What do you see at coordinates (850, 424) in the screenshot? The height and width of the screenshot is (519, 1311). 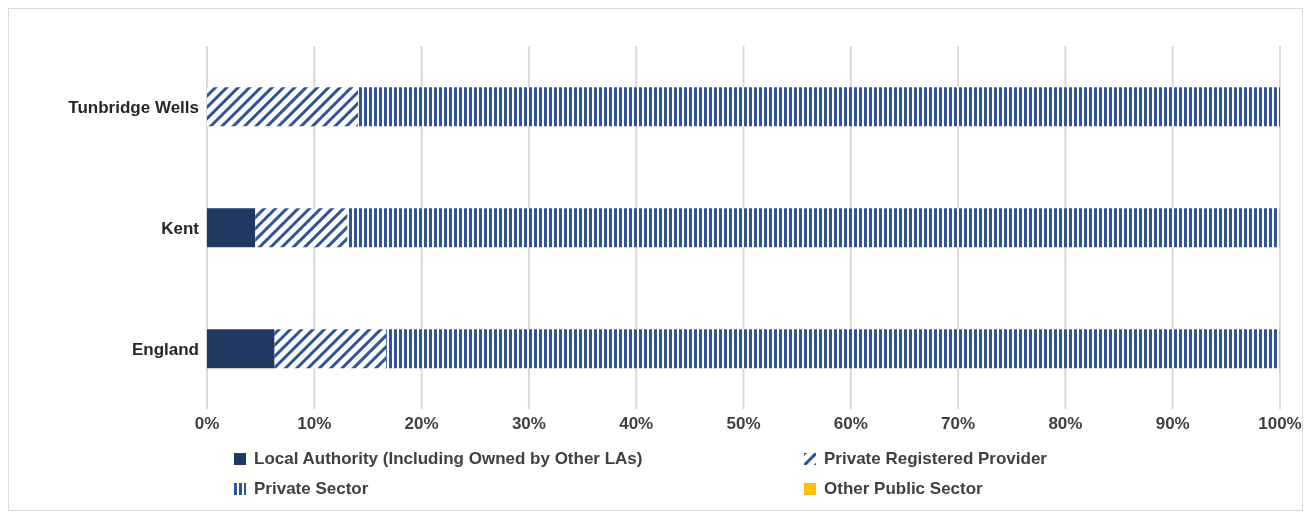 I see `x-tick-label: 60%` at bounding box center [850, 424].